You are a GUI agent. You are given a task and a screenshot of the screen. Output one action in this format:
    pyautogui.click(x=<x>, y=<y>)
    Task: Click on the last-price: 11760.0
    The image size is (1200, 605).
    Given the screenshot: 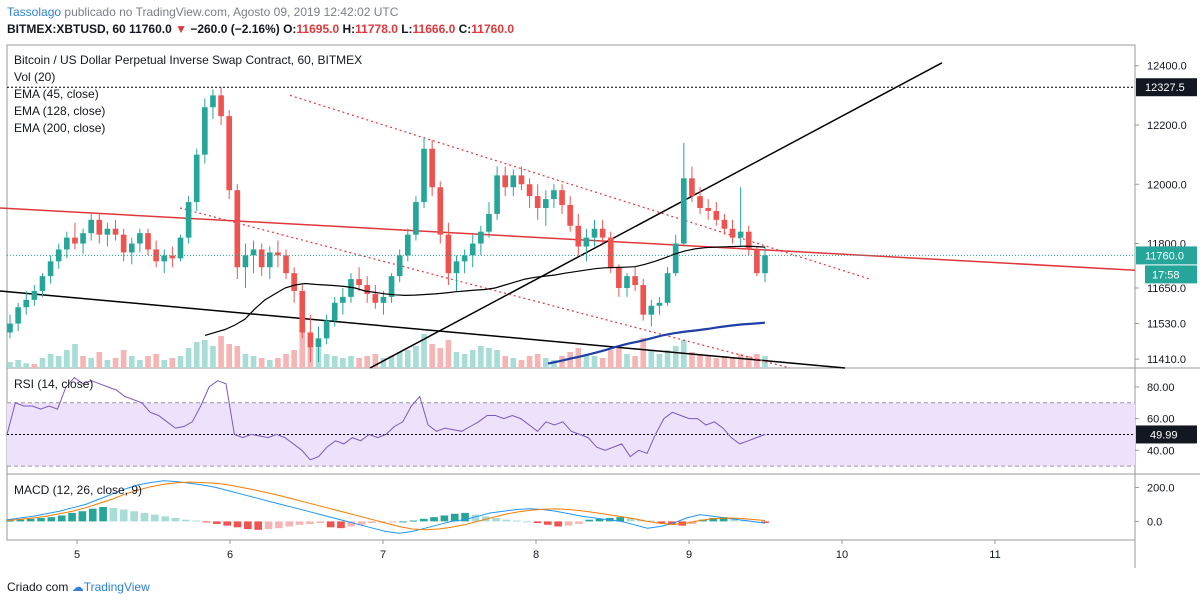 What is the action you would take?
    pyautogui.click(x=150, y=29)
    